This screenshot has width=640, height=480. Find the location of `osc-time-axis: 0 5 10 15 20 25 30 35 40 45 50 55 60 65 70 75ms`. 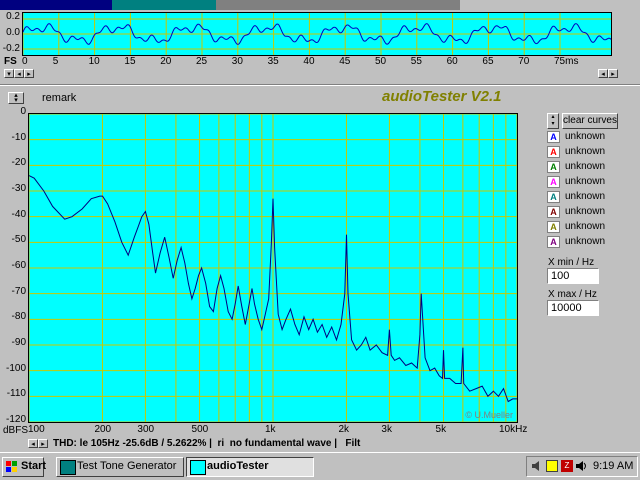

osc-time-axis: 0 5 10 15 20 25 30 35 40 45 50 55 60 65 70 75ms is located at coordinates (320, 62).